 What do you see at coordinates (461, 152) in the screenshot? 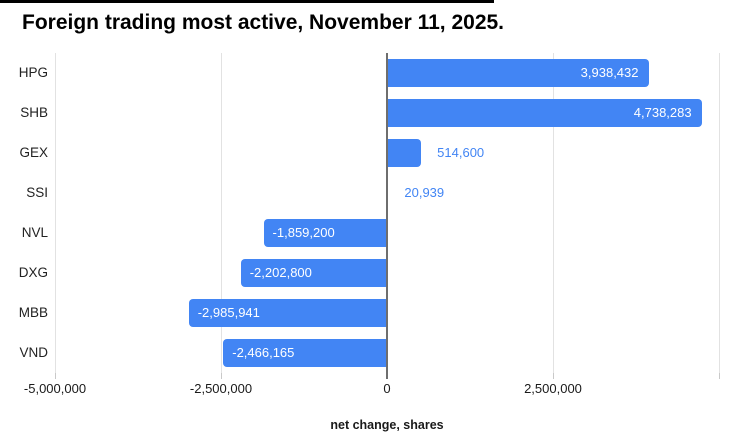
I see `value-label-gex: 514,600` at bounding box center [461, 152].